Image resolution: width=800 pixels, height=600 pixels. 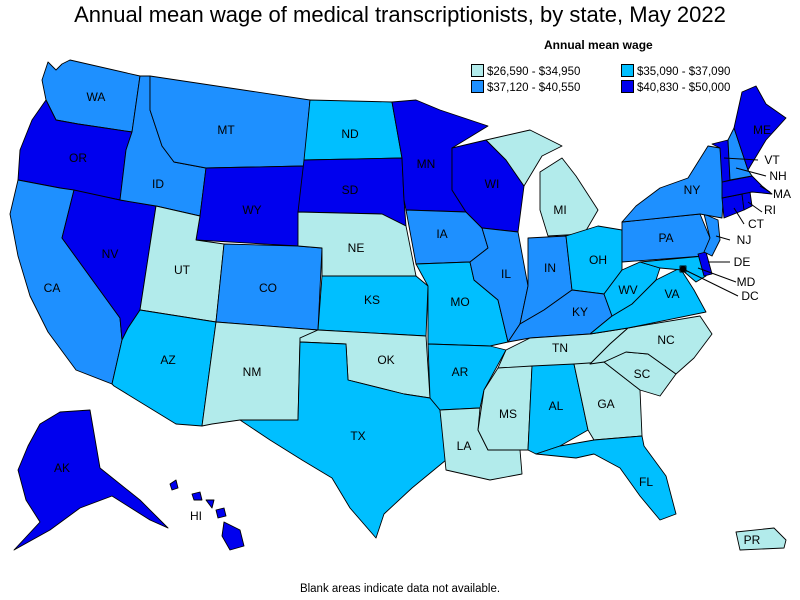 What do you see at coordinates (598, 45) in the screenshot?
I see `legend-title: Annual mean wage` at bounding box center [598, 45].